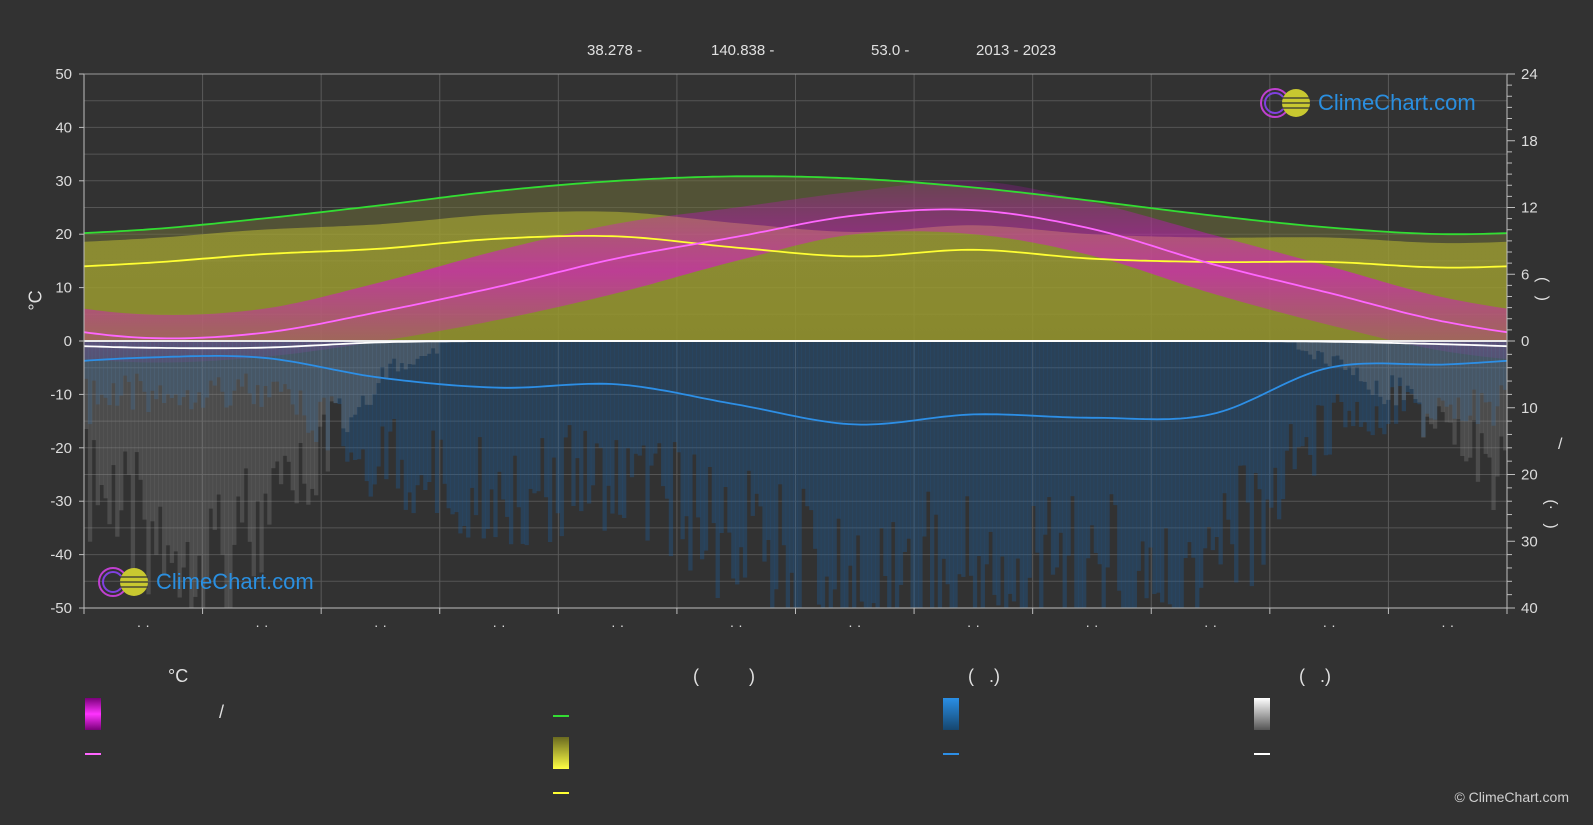 The width and height of the screenshot is (1593, 825). I want to click on daylight-line, so click(795, 205).